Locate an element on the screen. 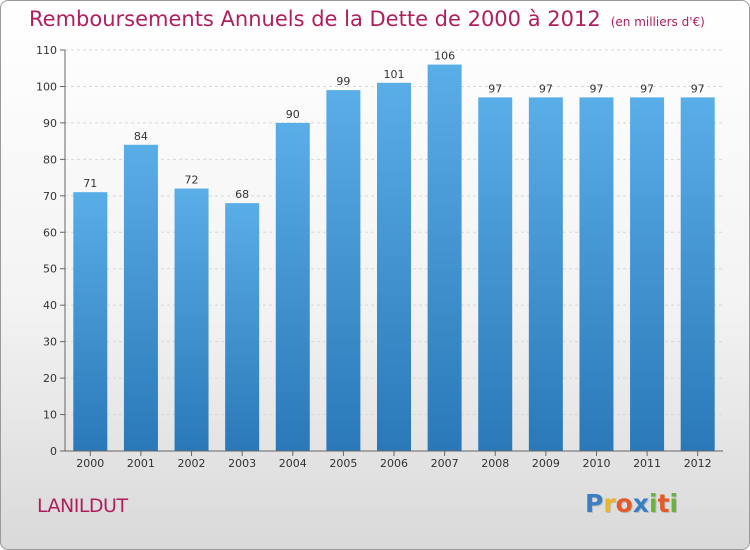  y-tick-label: 110 is located at coordinates (46, 50).